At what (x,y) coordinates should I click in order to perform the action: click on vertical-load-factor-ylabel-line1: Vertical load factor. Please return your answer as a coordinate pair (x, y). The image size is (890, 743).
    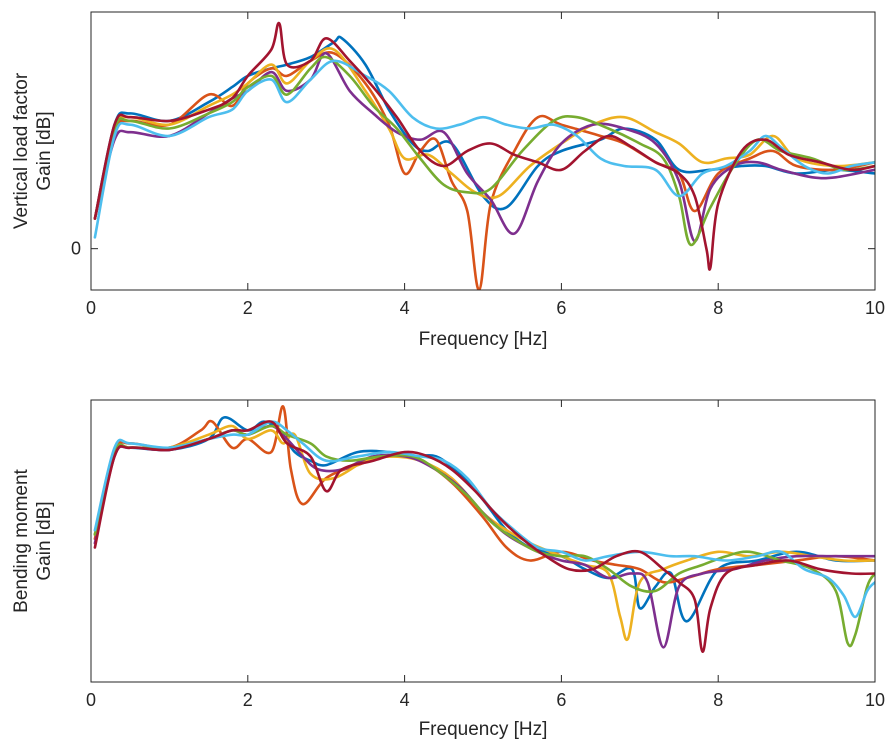
    Looking at the image, I should click on (21, 150).